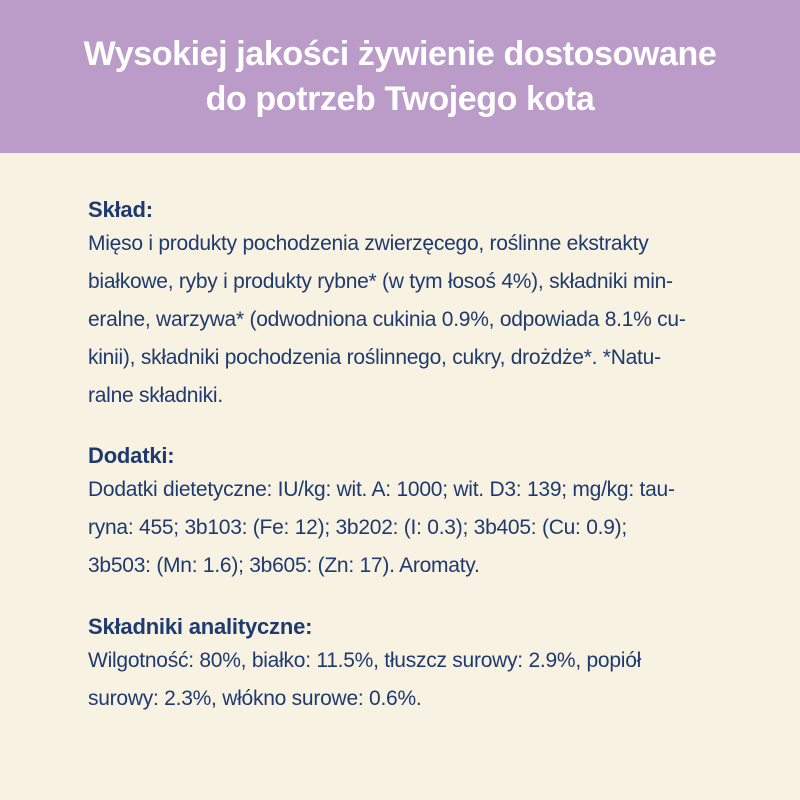 This screenshot has width=800, height=800. I want to click on page-title-line1: Wysokiej jakości żywienie dostosowane, so click(400, 53).